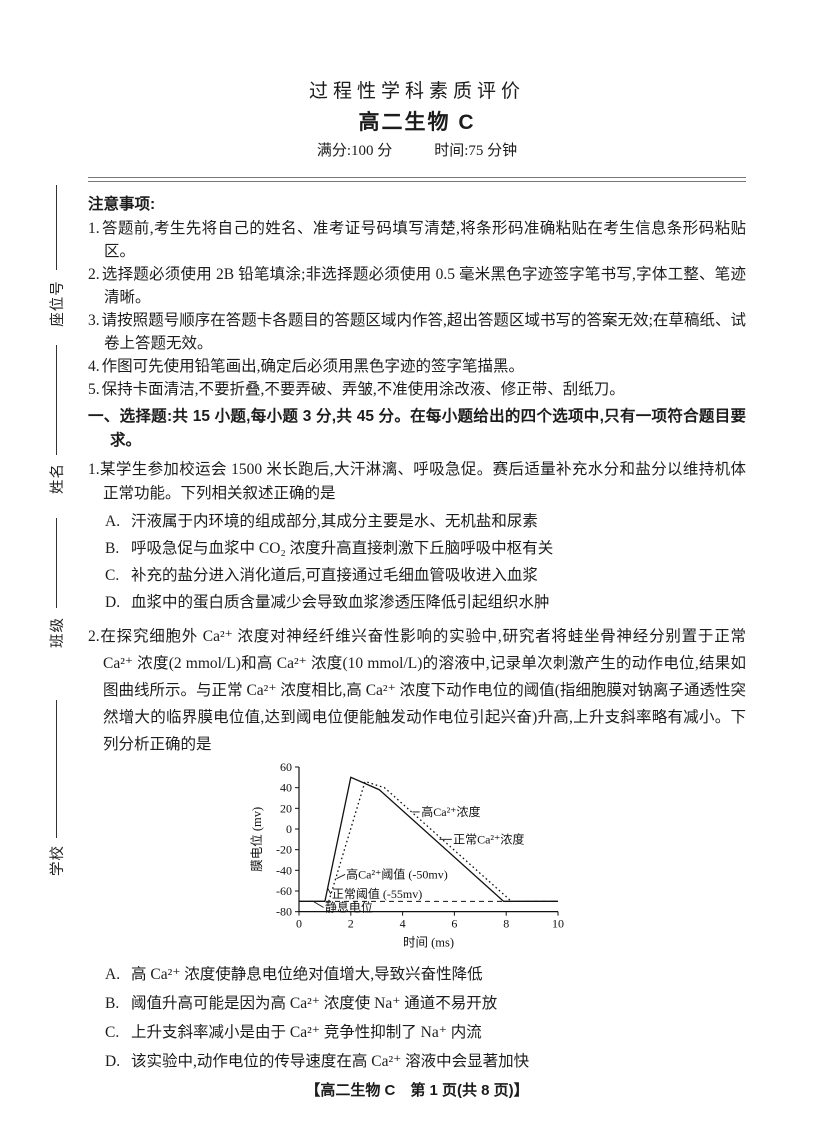 The width and height of the screenshot is (817, 1146). I want to click on x-tick-label: 4, so click(403, 923).